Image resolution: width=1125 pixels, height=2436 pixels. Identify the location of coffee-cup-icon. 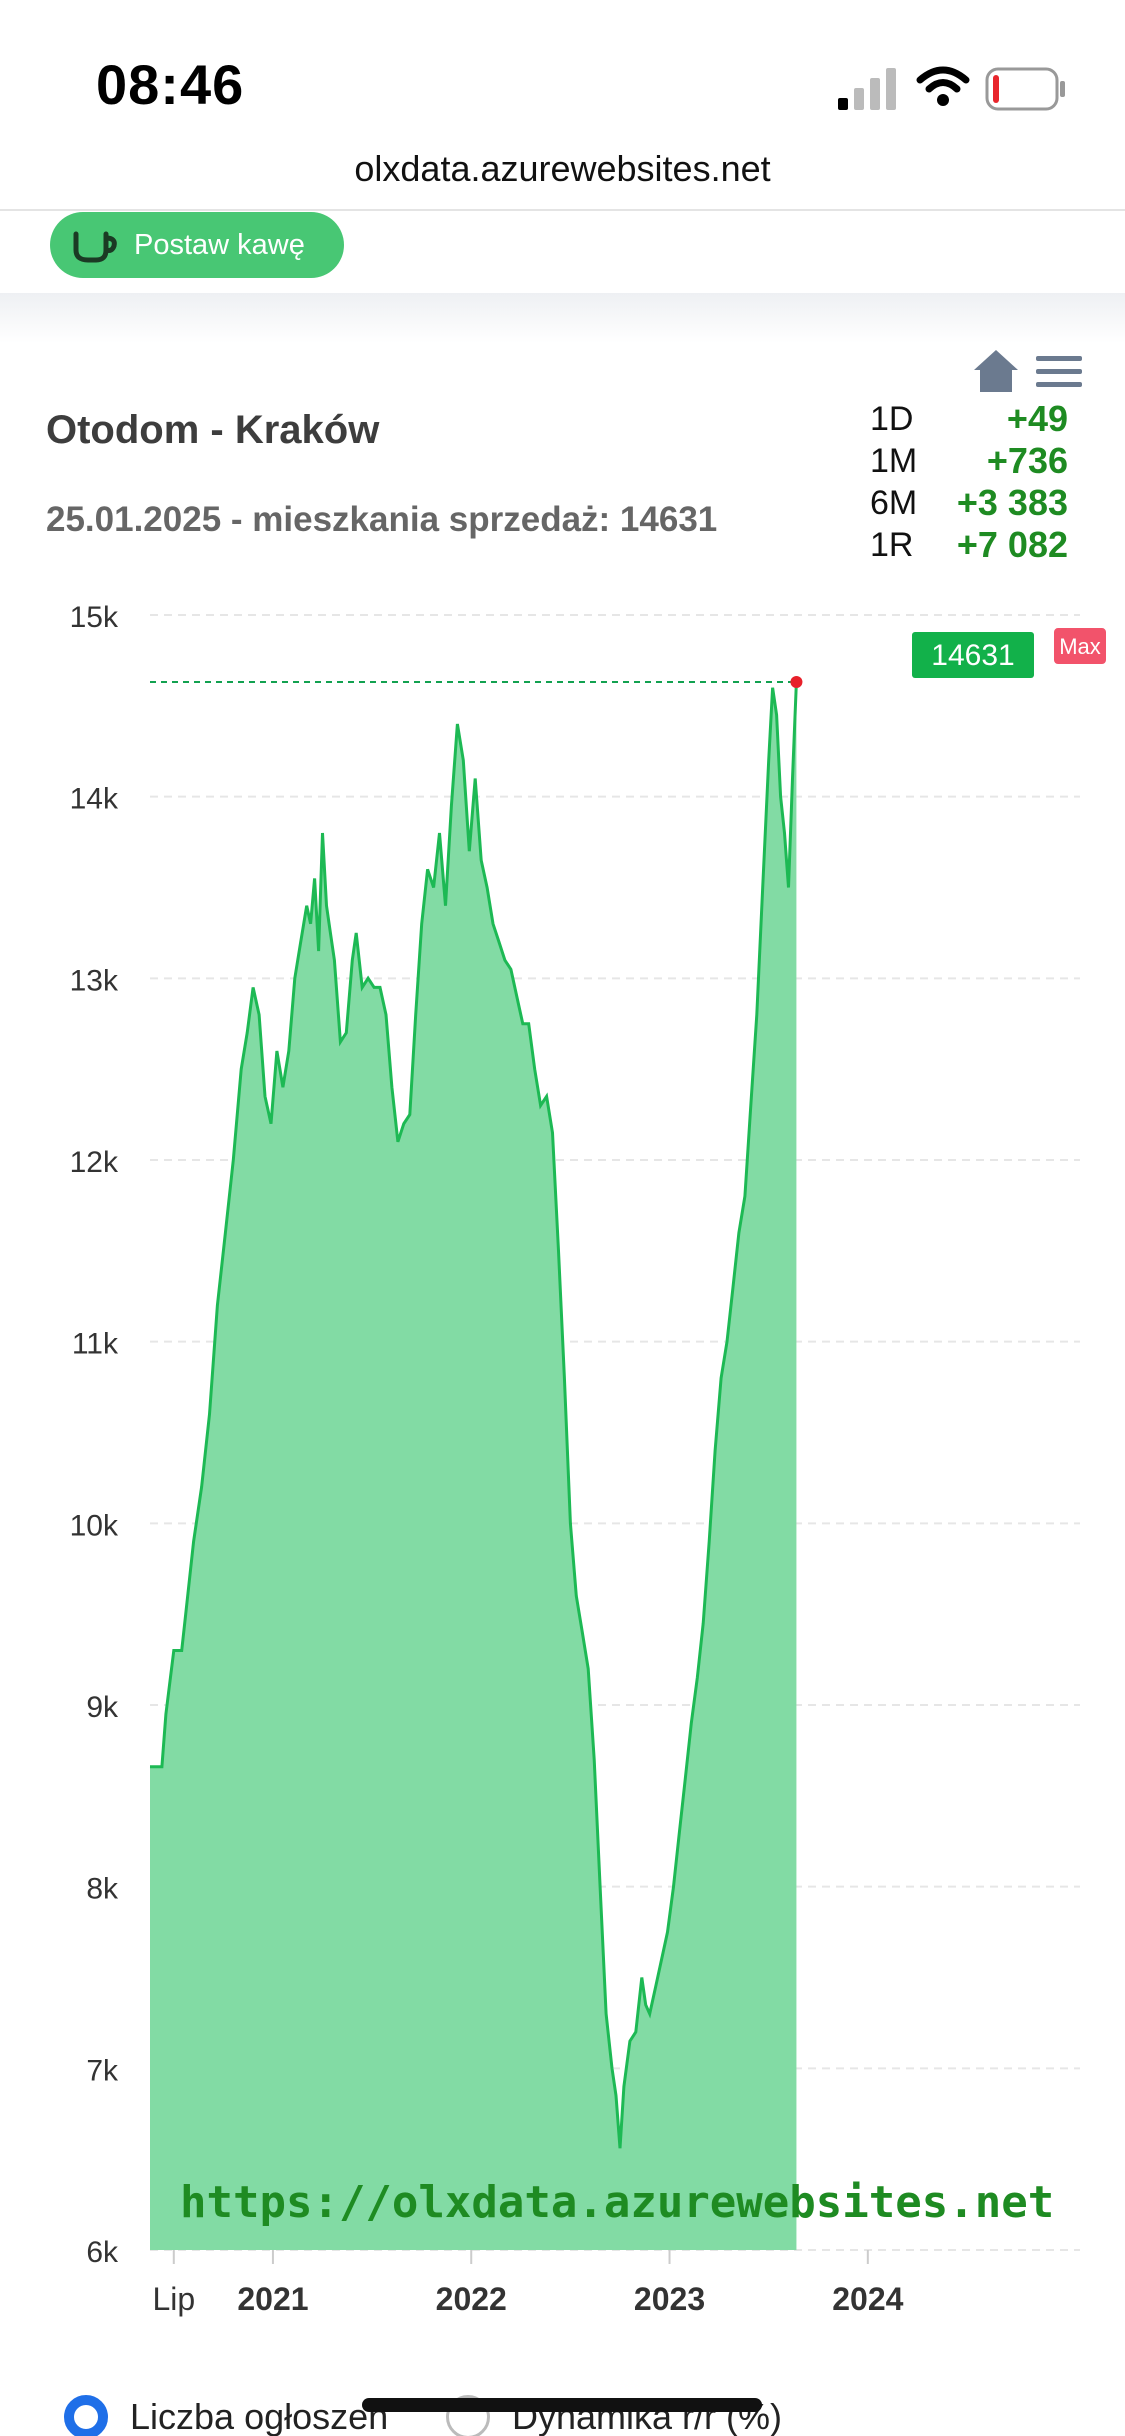
(95, 247).